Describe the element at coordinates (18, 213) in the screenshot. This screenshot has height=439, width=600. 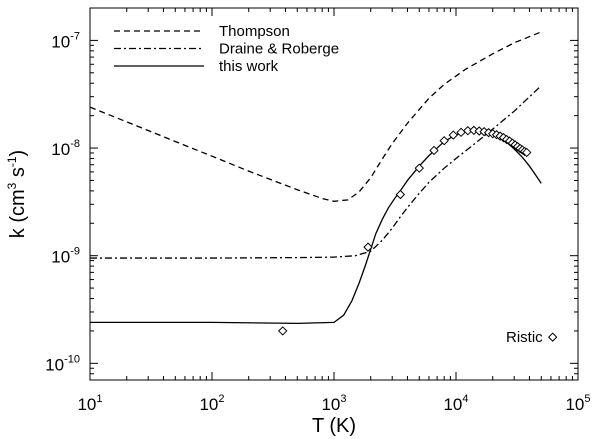
I see `y-axis-label-base: k (cm` at that location.